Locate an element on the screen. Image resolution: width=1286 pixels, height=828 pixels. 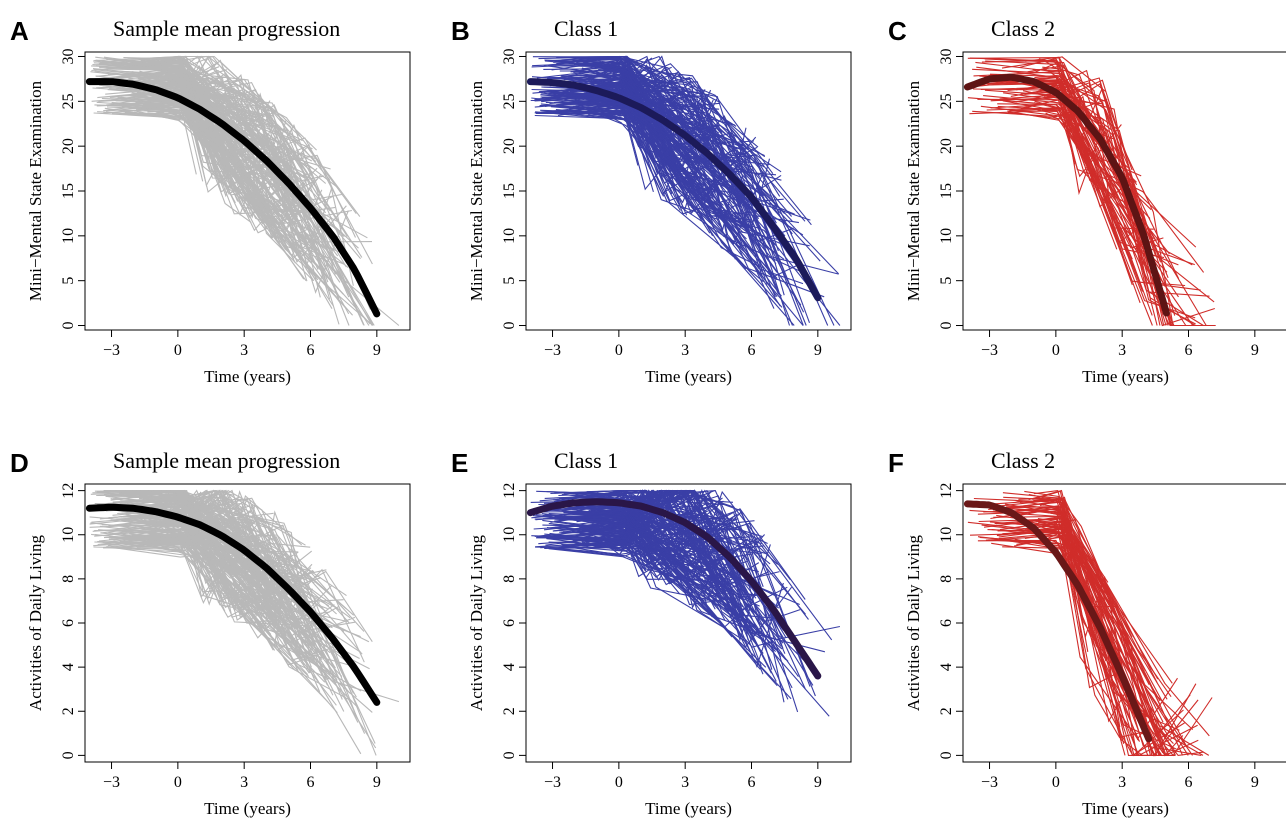
mean-curve-d is located at coordinates (233, 604).